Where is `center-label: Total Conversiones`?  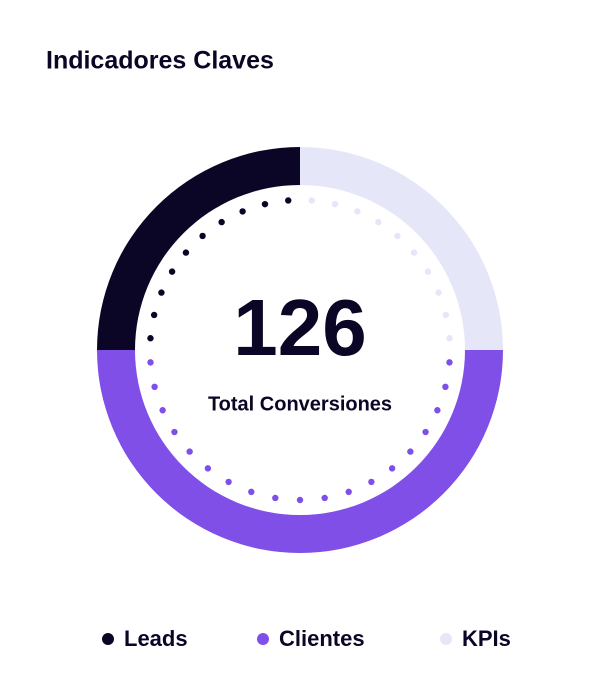 center-label: Total Conversiones is located at coordinates (300, 404).